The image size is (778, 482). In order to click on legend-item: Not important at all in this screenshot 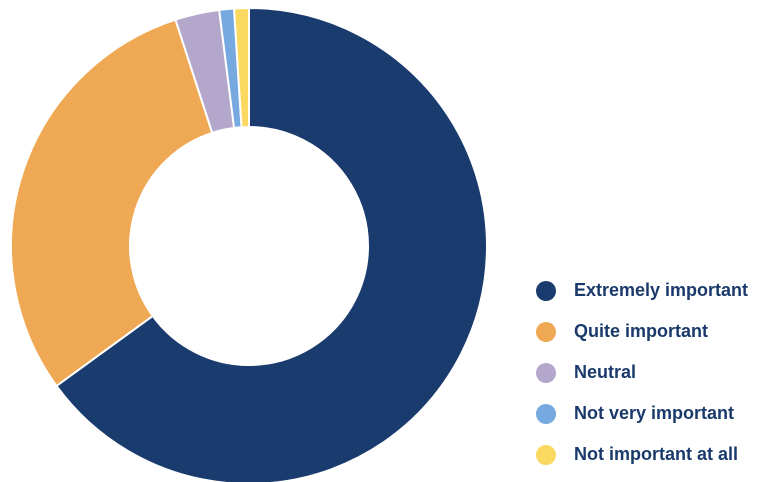, I will do `click(642, 454)`.